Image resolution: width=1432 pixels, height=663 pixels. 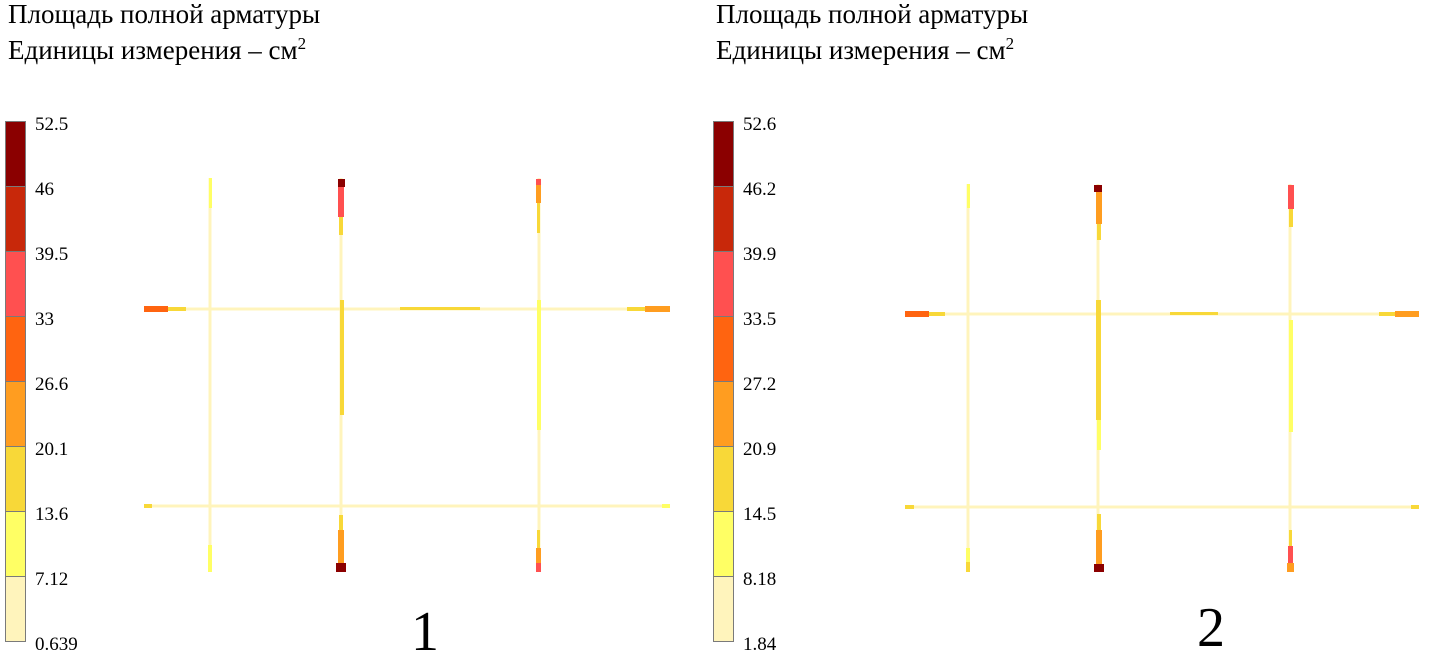 What do you see at coordinates (52, 449) in the screenshot?
I see `scale-tick-label: 20.1` at bounding box center [52, 449].